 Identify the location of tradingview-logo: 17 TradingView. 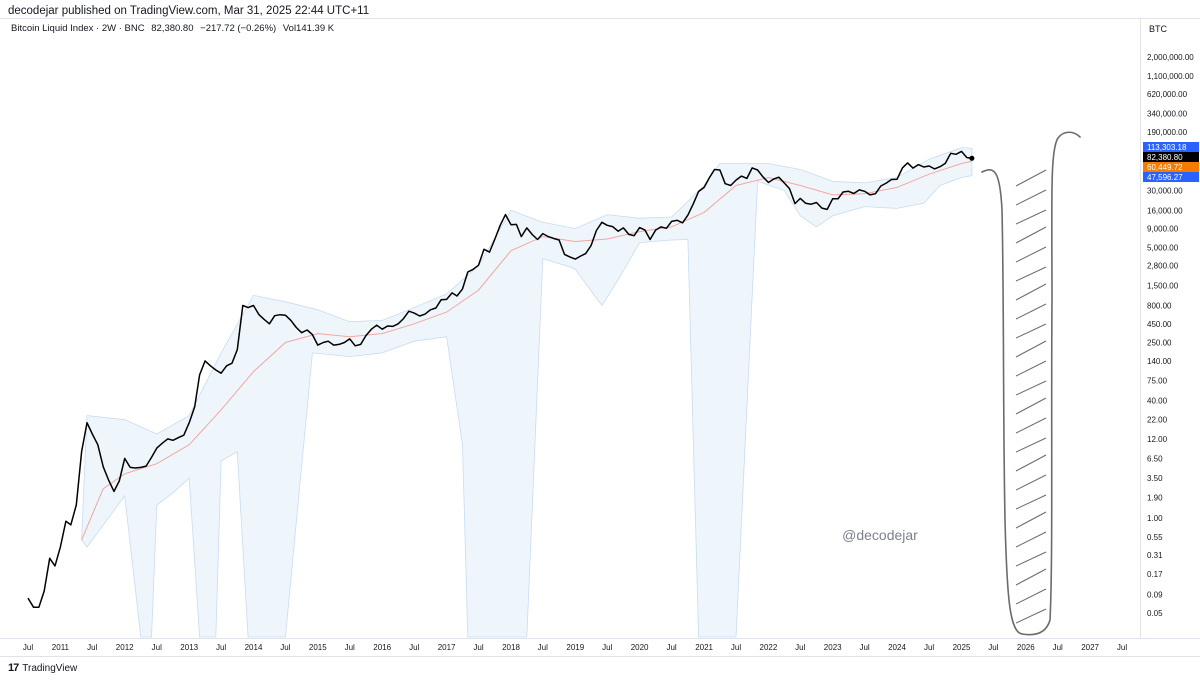
(42, 668).